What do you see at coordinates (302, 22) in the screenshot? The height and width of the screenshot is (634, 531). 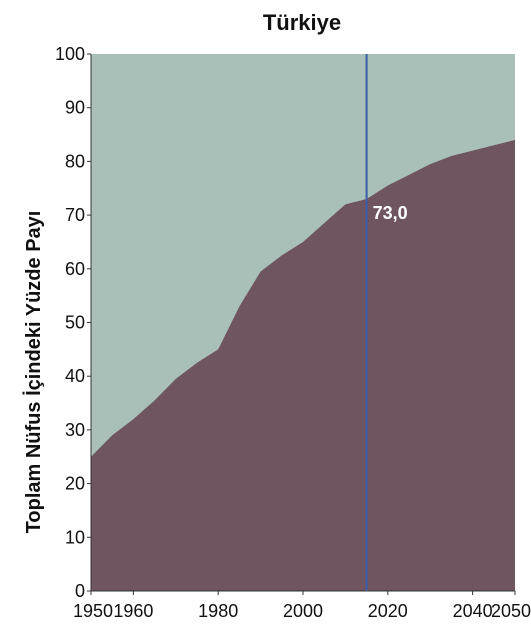 I see `chart-title: Türkiye` at bounding box center [302, 22].